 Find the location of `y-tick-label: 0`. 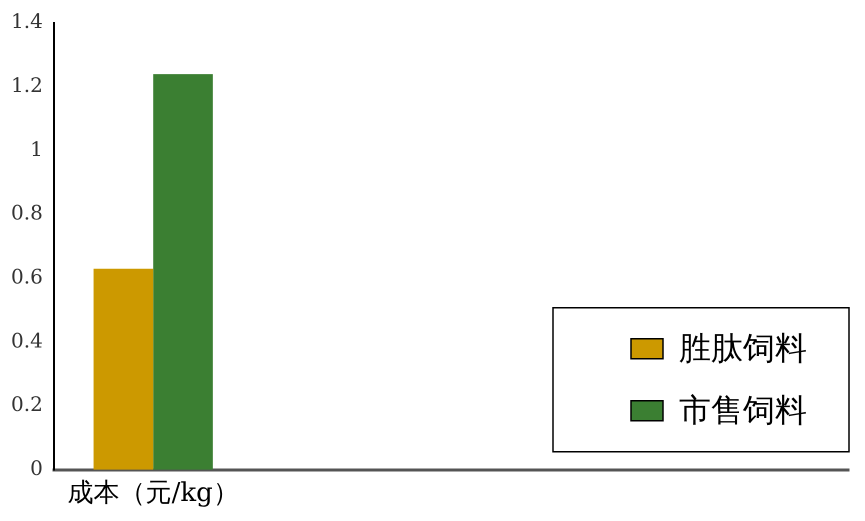

y-tick-label: 0 is located at coordinates (36, 468).